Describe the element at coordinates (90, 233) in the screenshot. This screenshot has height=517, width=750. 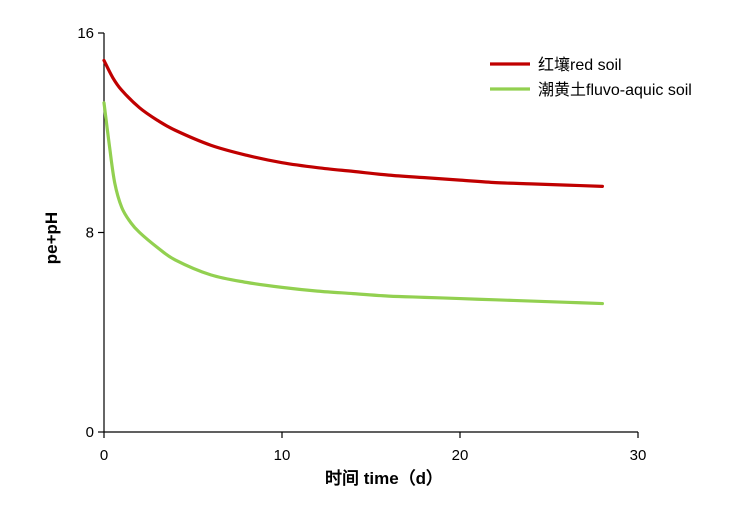
I see `y-tick-label: 8` at that location.